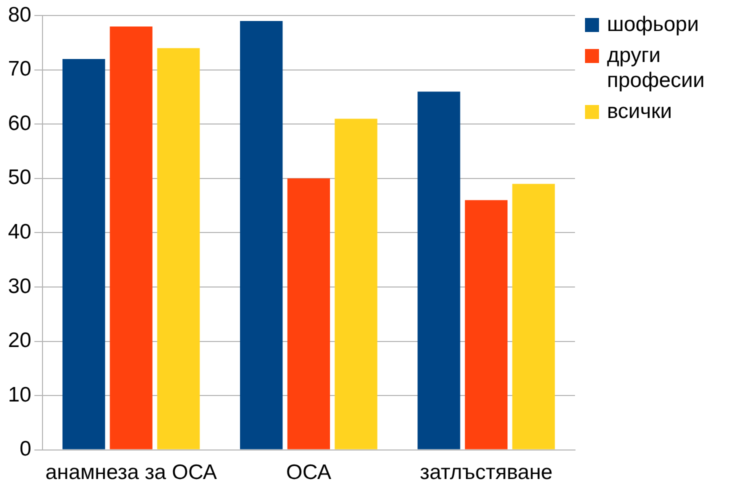  Describe the element at coordinates (131, 472) in the screenshot. I see `x-tick-label: анамнеза за ОСА` at that location.